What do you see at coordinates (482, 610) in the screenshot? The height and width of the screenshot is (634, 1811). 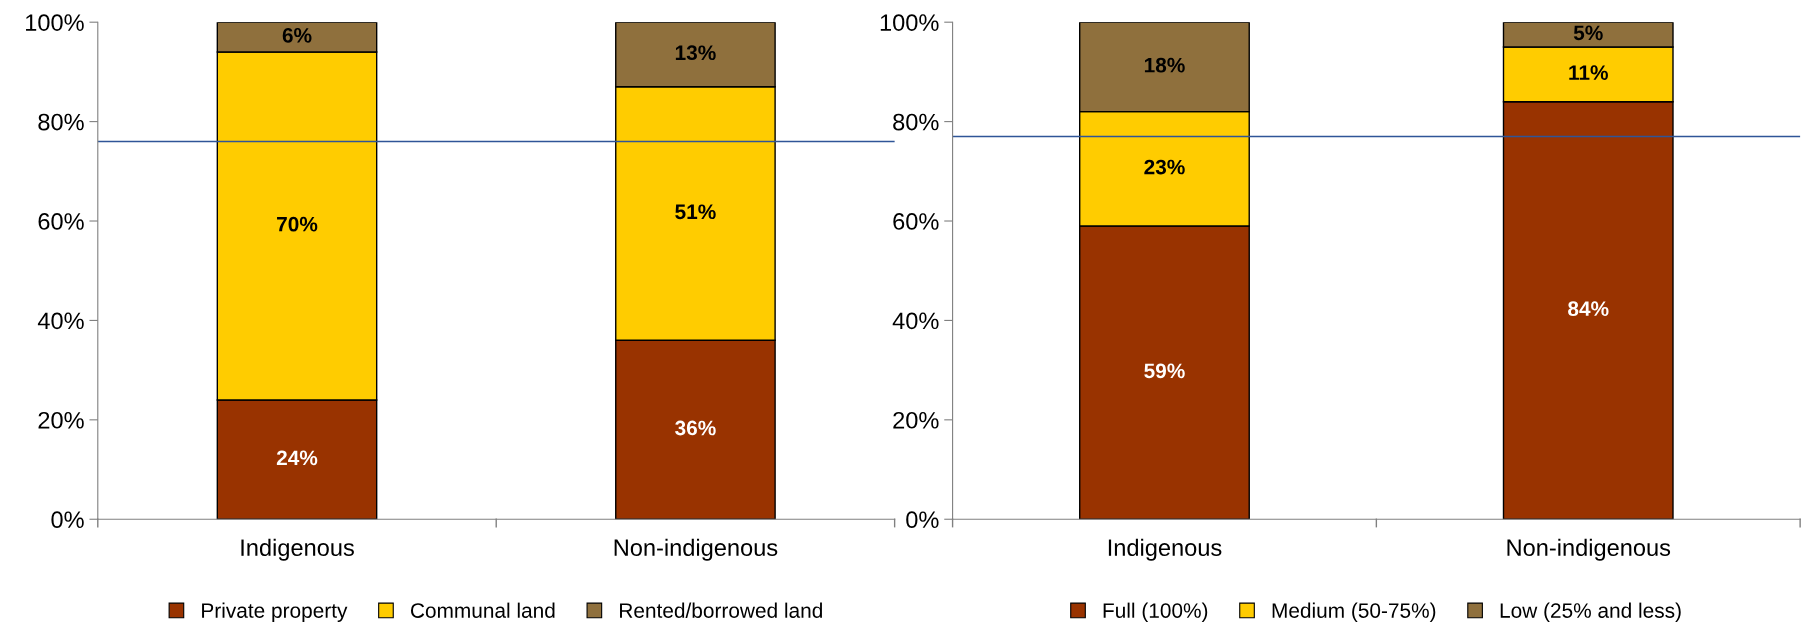 I see `legend-label: Communal land` at bounding box center [482, 610].